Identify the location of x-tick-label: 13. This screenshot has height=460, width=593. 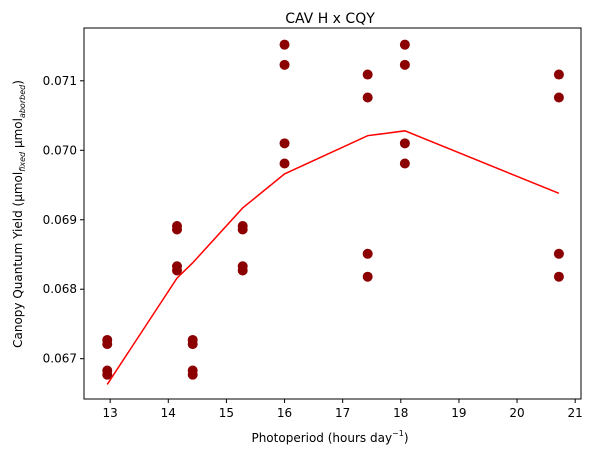
(110, 413).